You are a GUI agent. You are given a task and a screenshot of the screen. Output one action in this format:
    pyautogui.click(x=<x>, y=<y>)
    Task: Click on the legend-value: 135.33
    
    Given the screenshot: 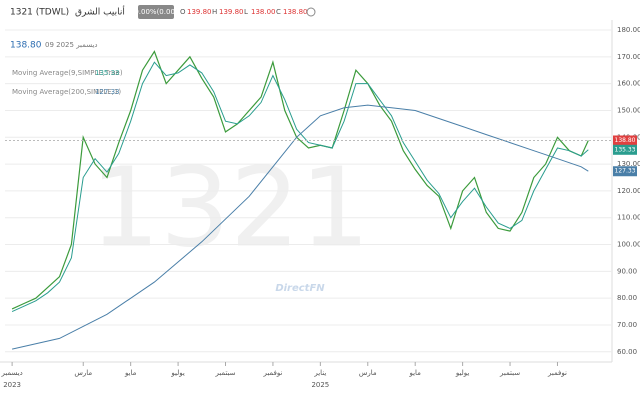 What is the action you would take?
    pyautogui.click(x=107, y=73)
    